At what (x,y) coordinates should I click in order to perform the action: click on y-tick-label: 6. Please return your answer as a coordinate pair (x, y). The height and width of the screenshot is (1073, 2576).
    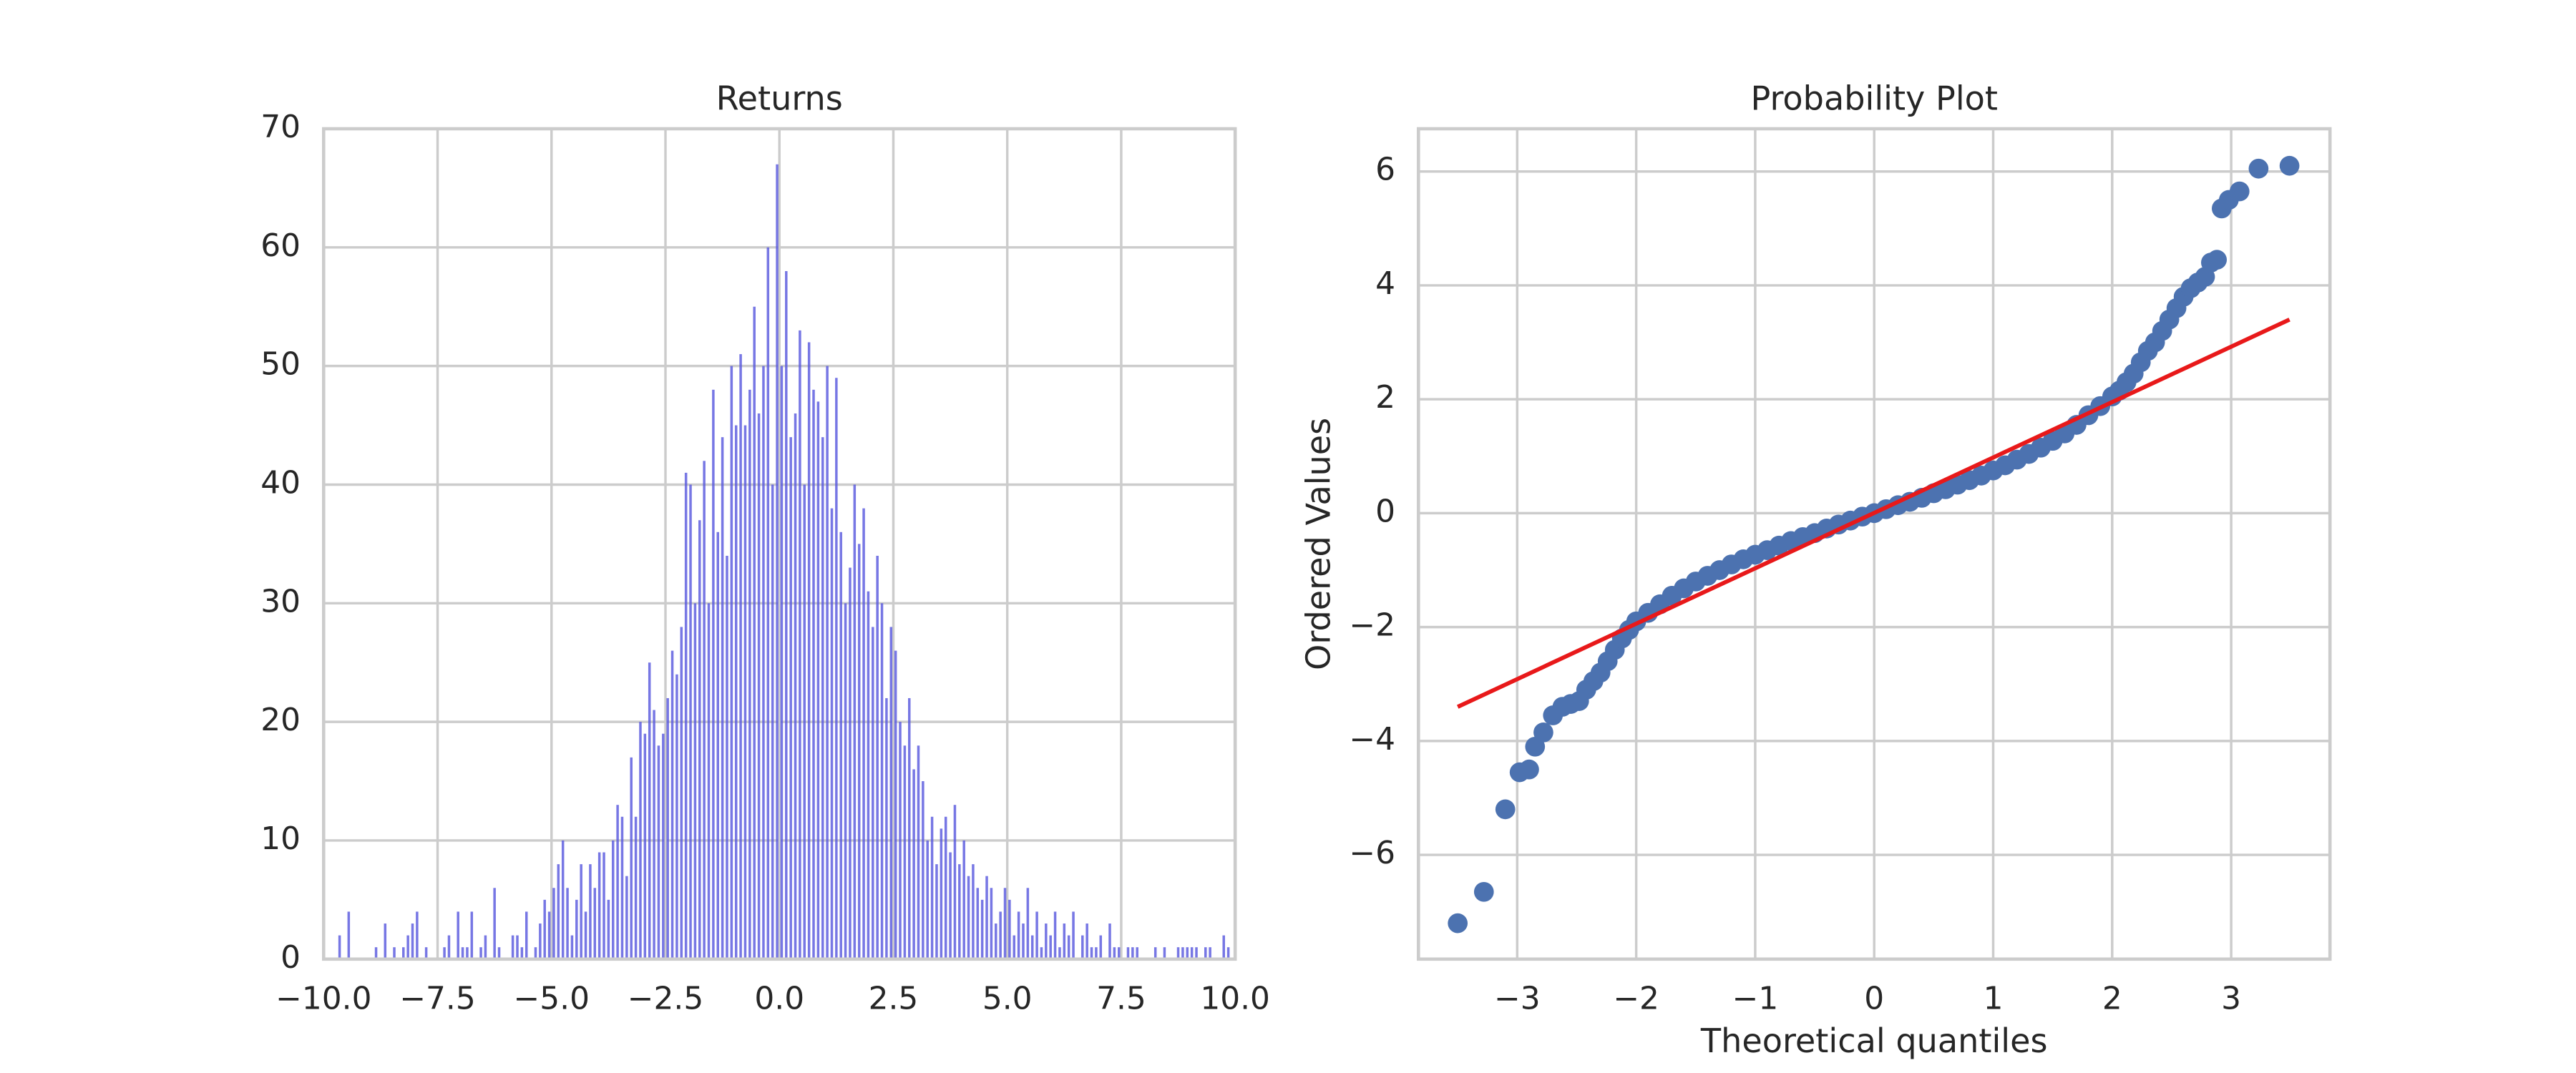
    Looking at the image, I should click on (1385, 170).